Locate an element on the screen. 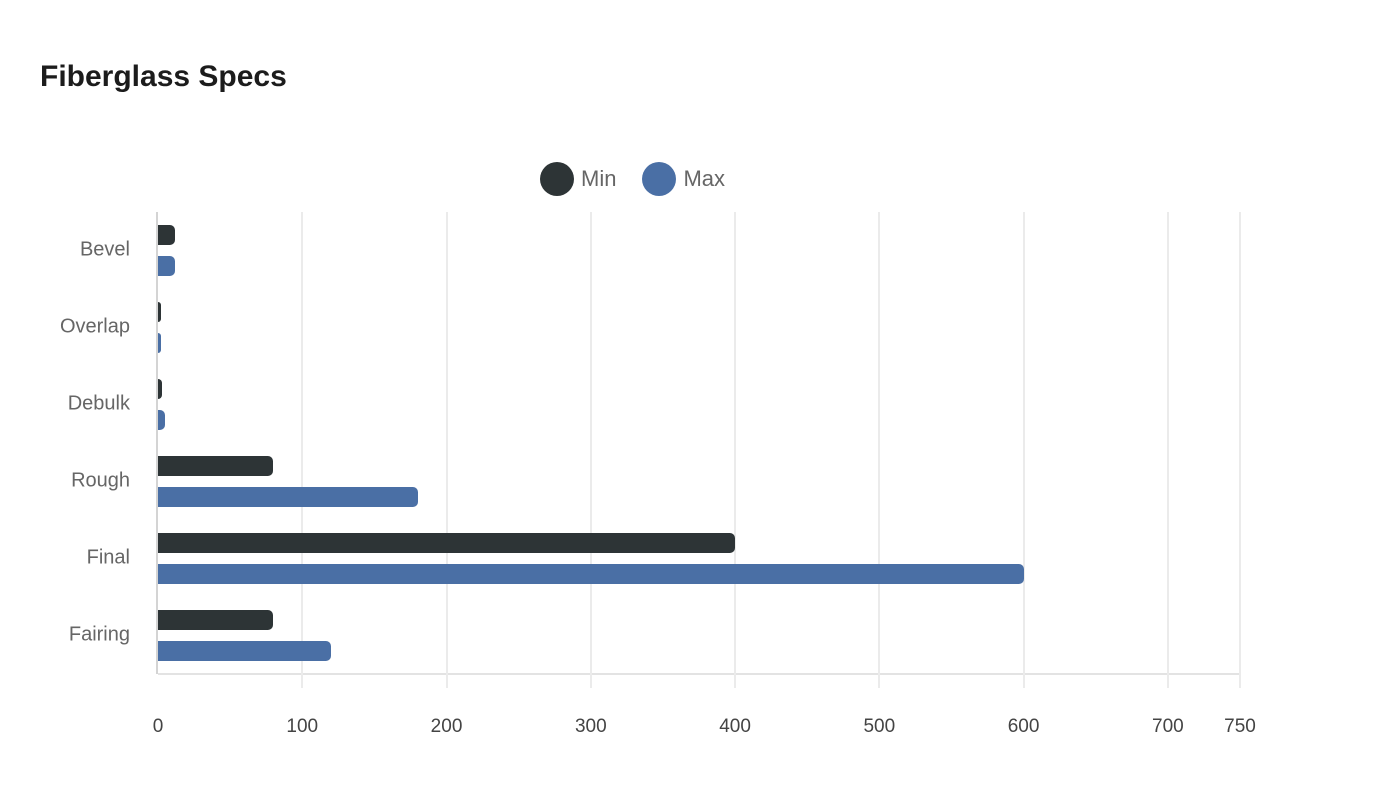 The image size is (1400, 800). legend-swatch-max is located at coordinates (659, 179).